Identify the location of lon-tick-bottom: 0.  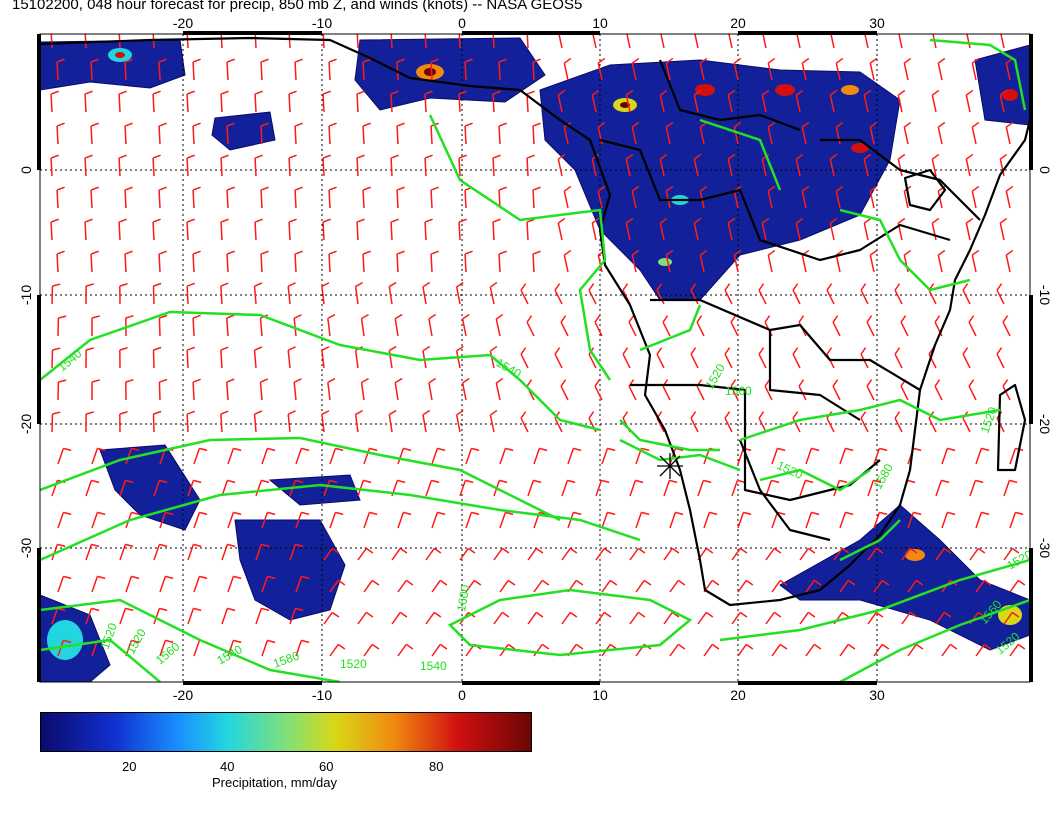
(462, 695).